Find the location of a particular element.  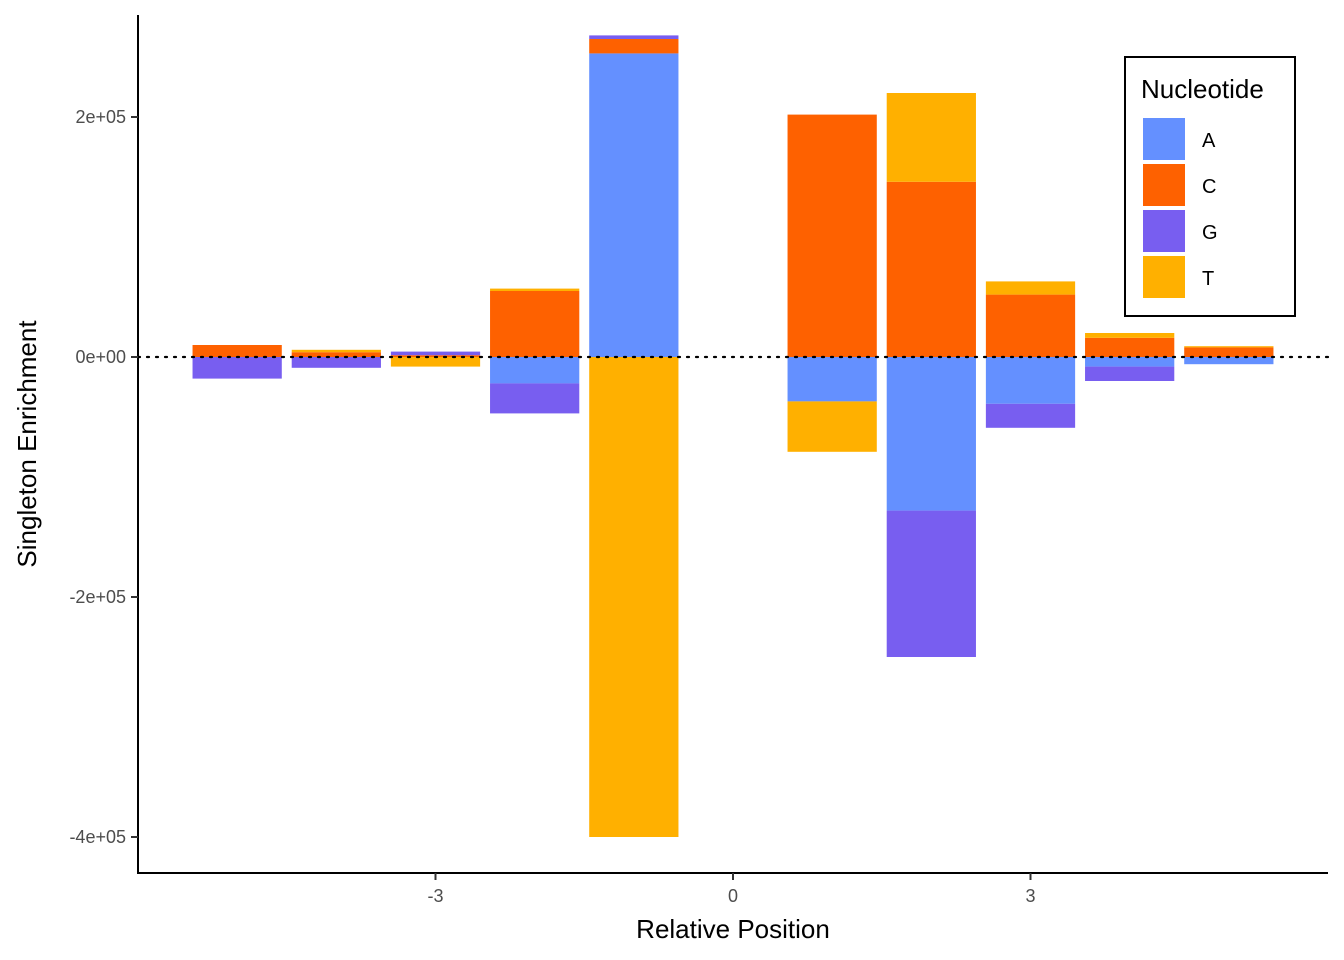

legend-label-T: T is located at coordinates (1208, 279).